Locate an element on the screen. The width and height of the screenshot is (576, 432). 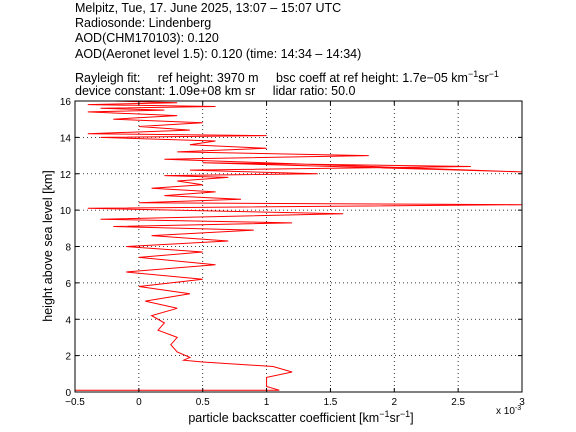
x-tick-label: 0.5 is located at coordinates (203, 402).